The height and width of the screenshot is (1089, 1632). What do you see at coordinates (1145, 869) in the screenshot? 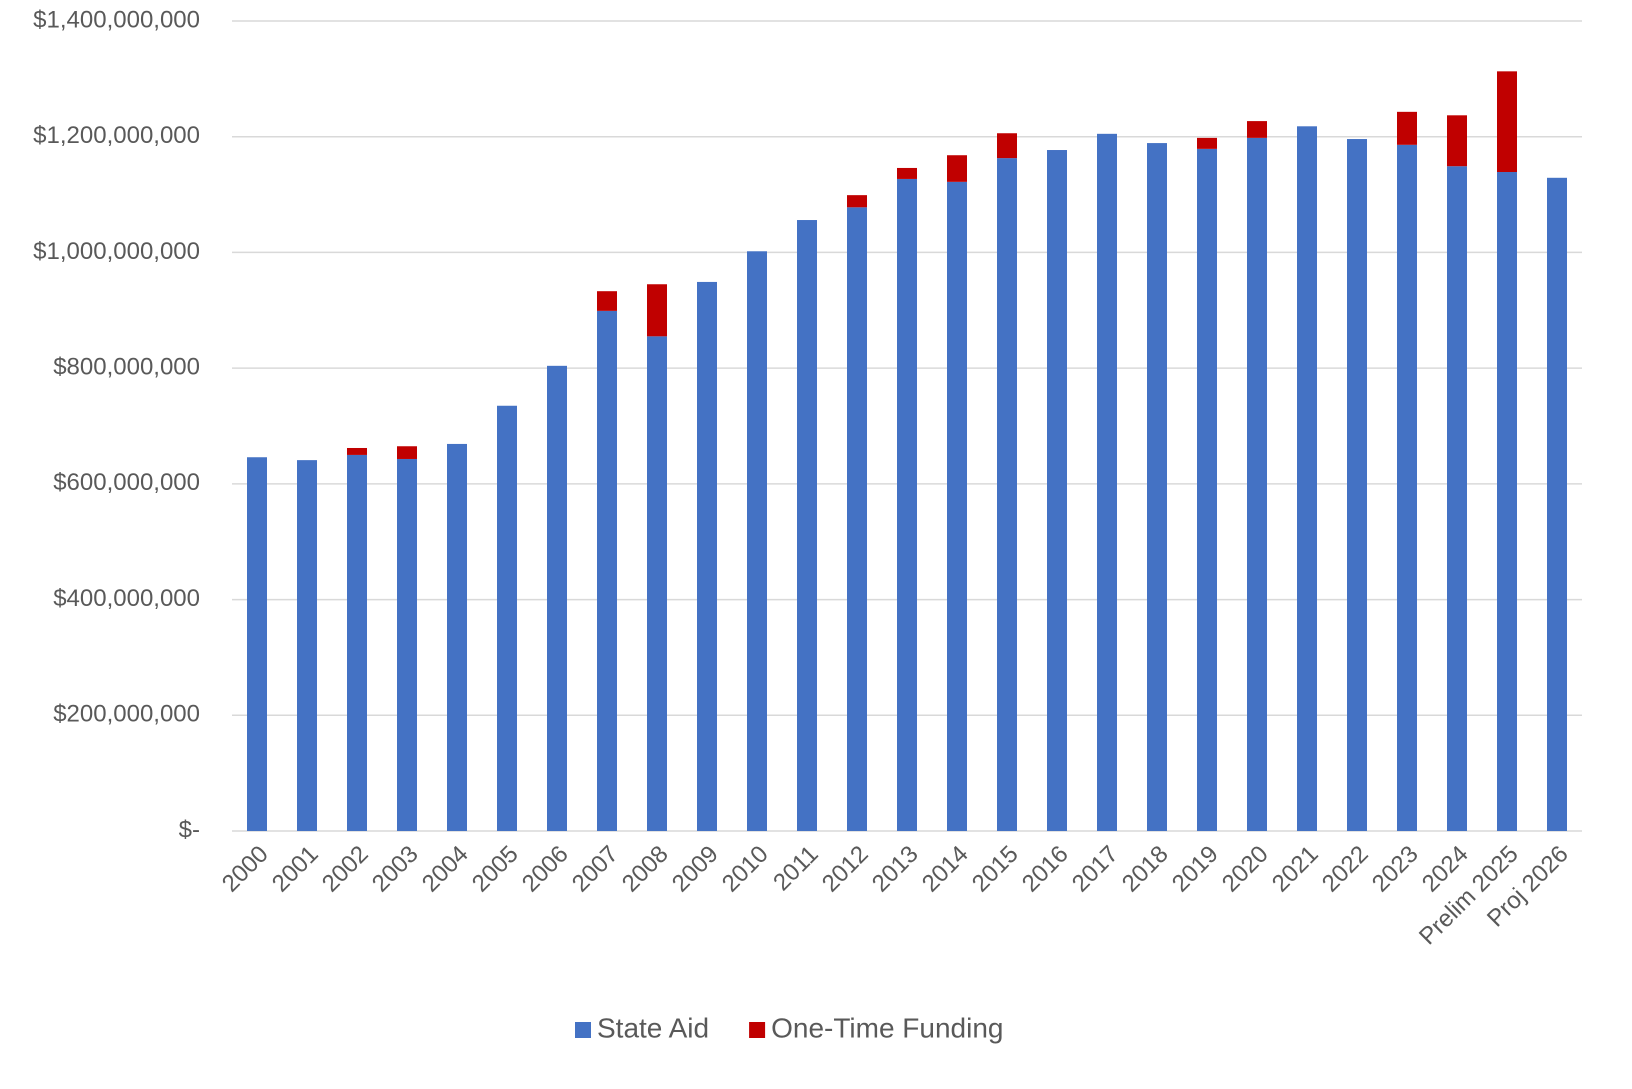
I see `x-tick-label: 2018` at bounding box center [1145, 869].